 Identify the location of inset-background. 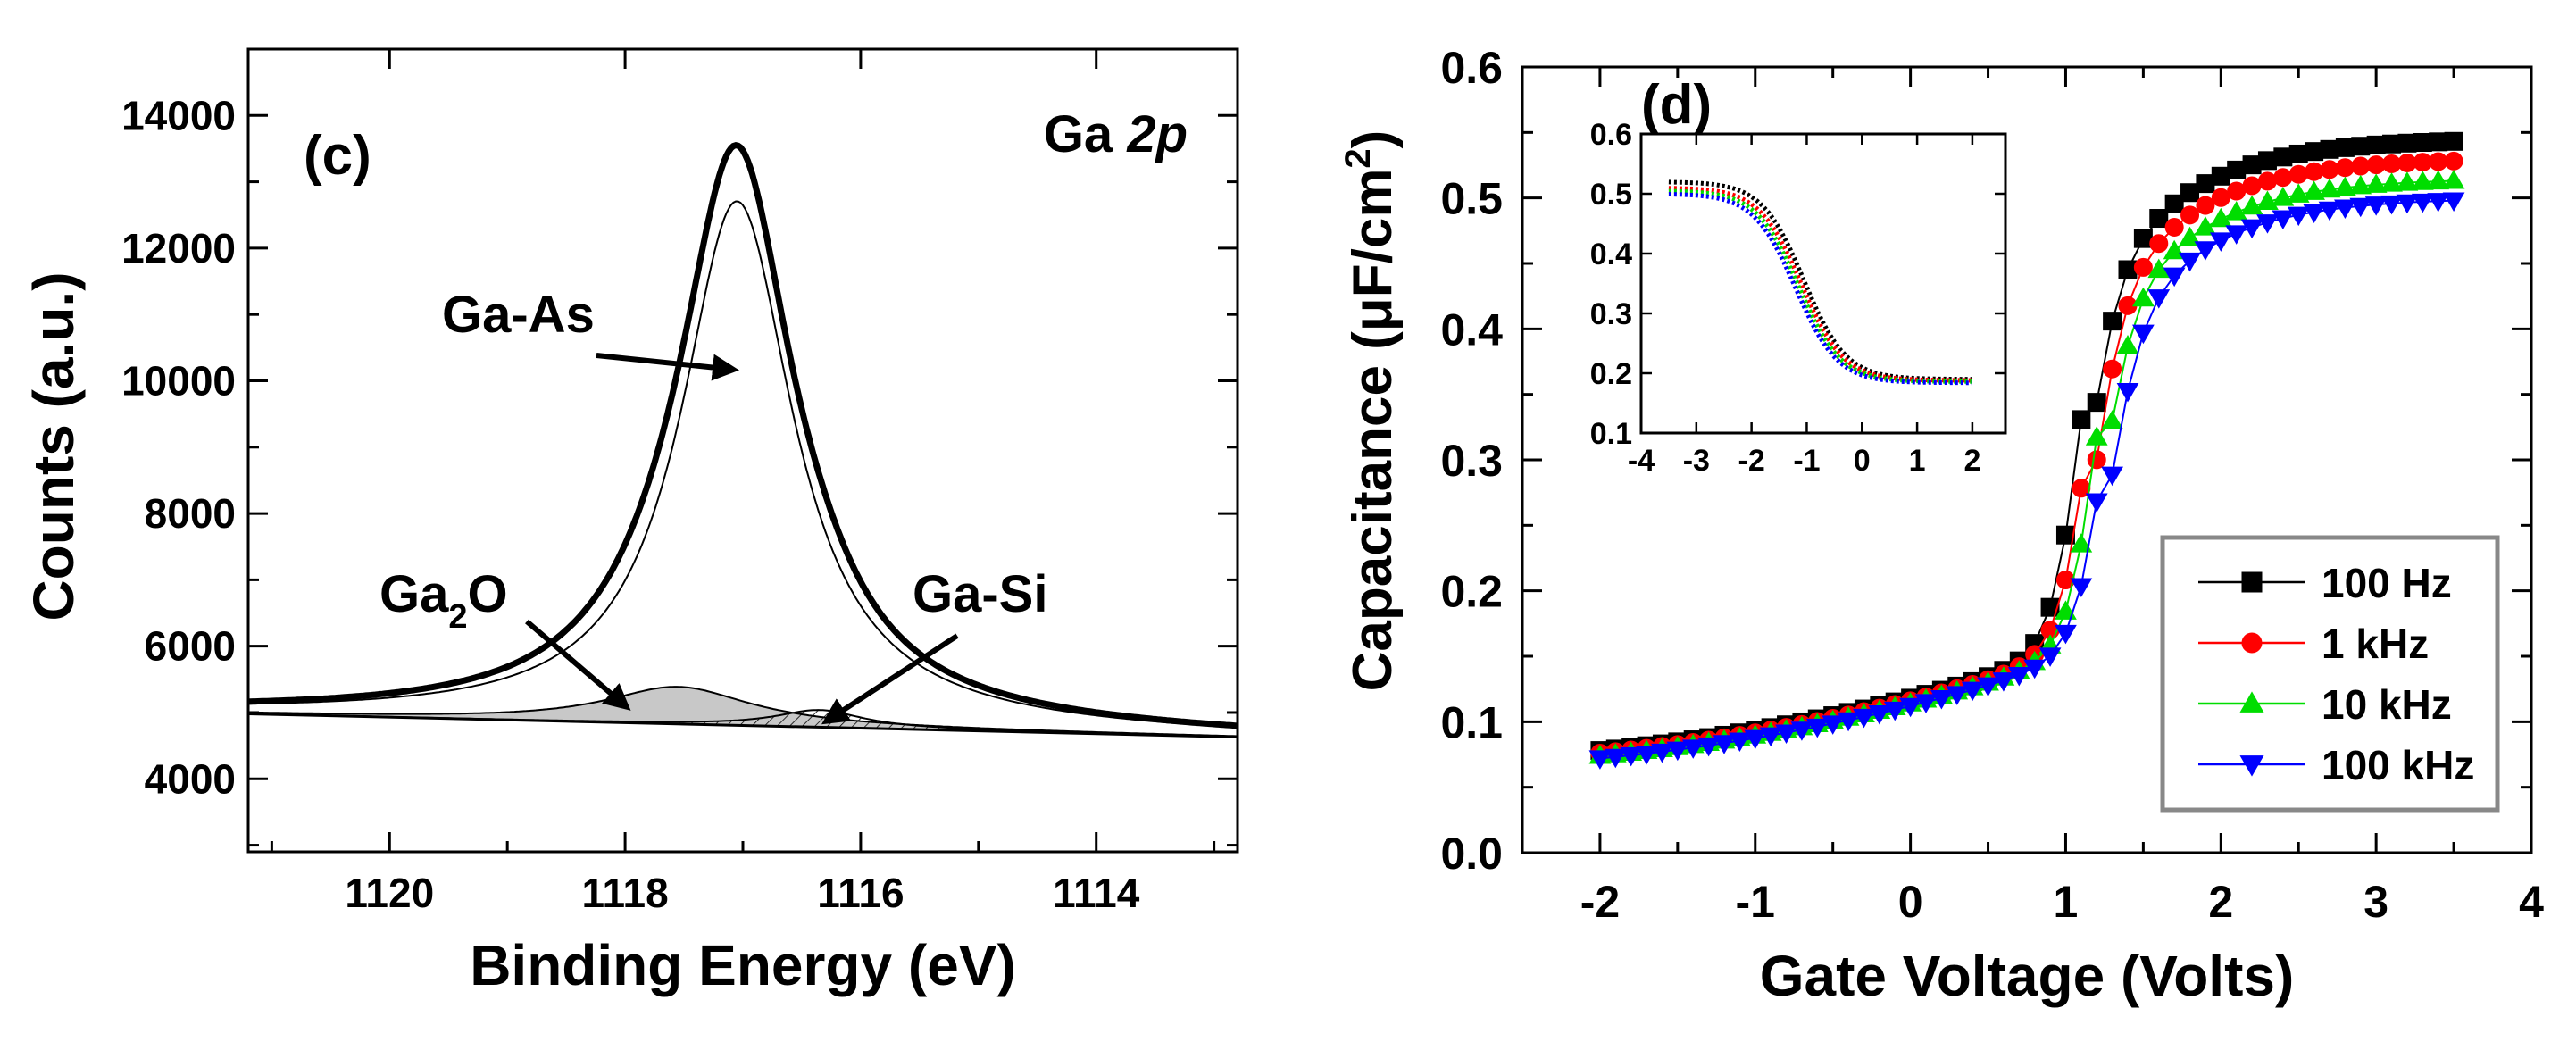
(1823, 284).